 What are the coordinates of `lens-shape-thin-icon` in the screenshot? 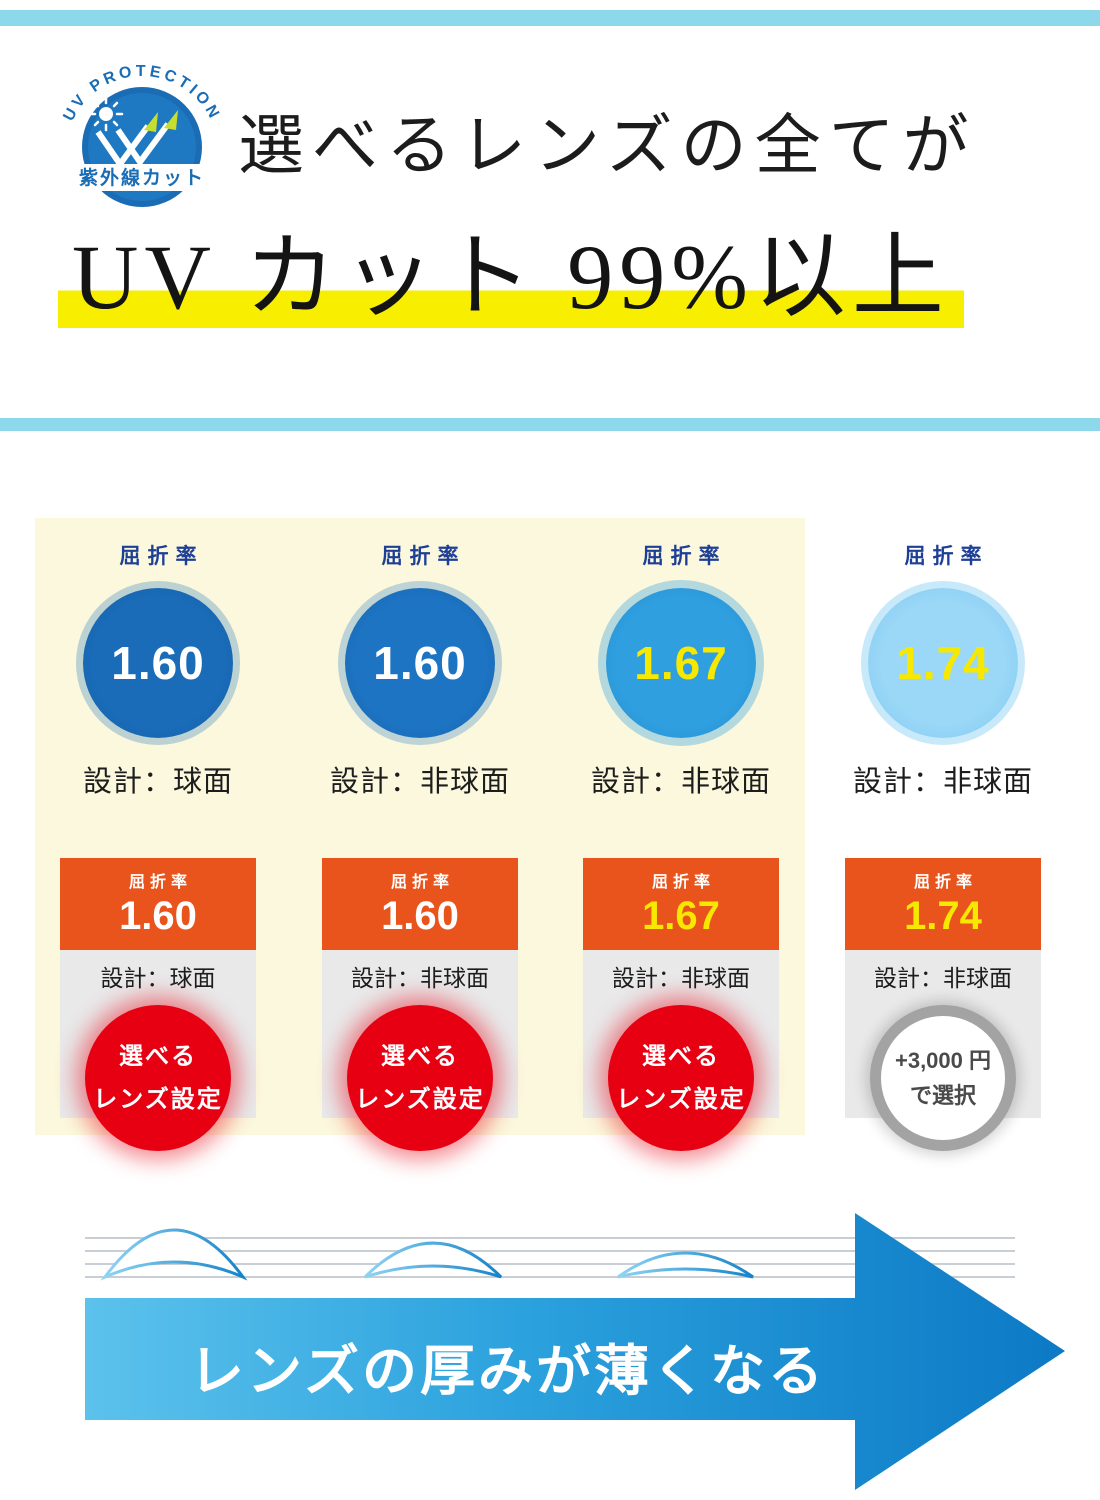 It's located at (685, 1265).